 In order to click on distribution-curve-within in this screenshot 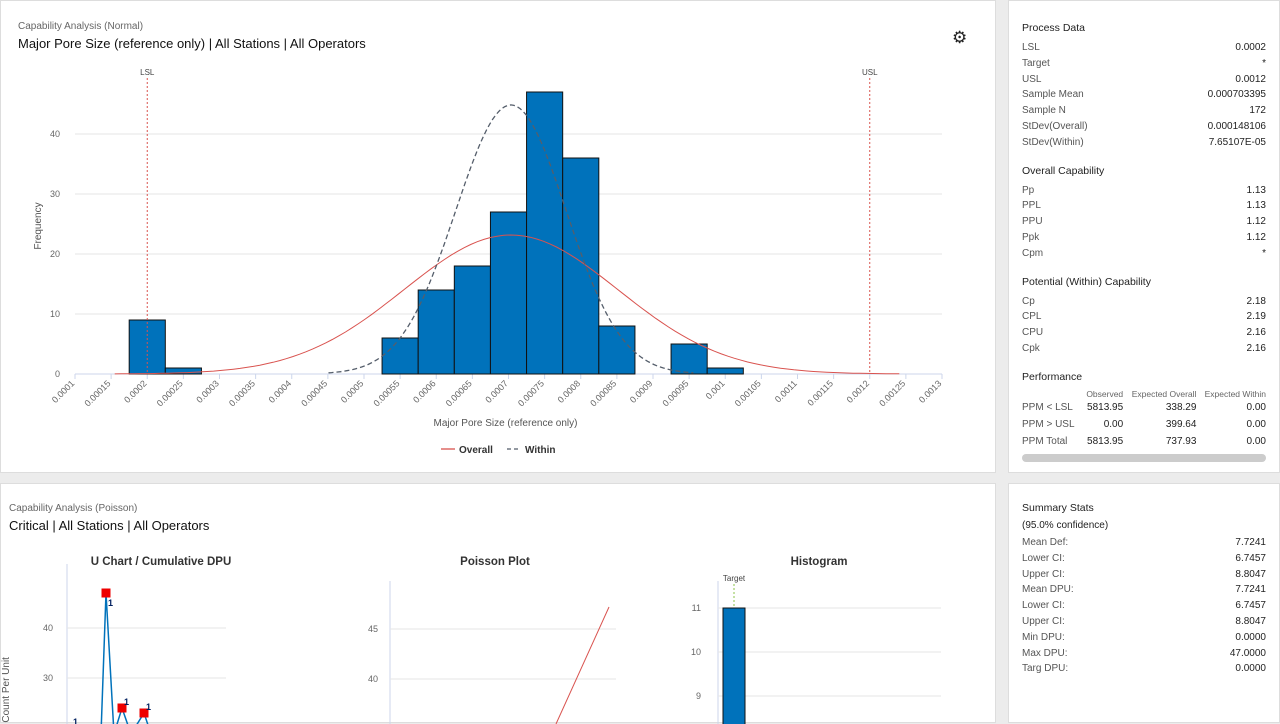, I will do `click(511, 239)`.